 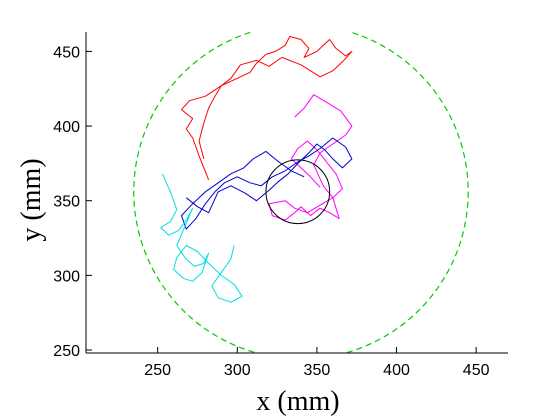 What do you see at coordinates (297, 401) in the screenshot?
I see `x-axis-label: x (mm)` at bounding box center [297, 401].